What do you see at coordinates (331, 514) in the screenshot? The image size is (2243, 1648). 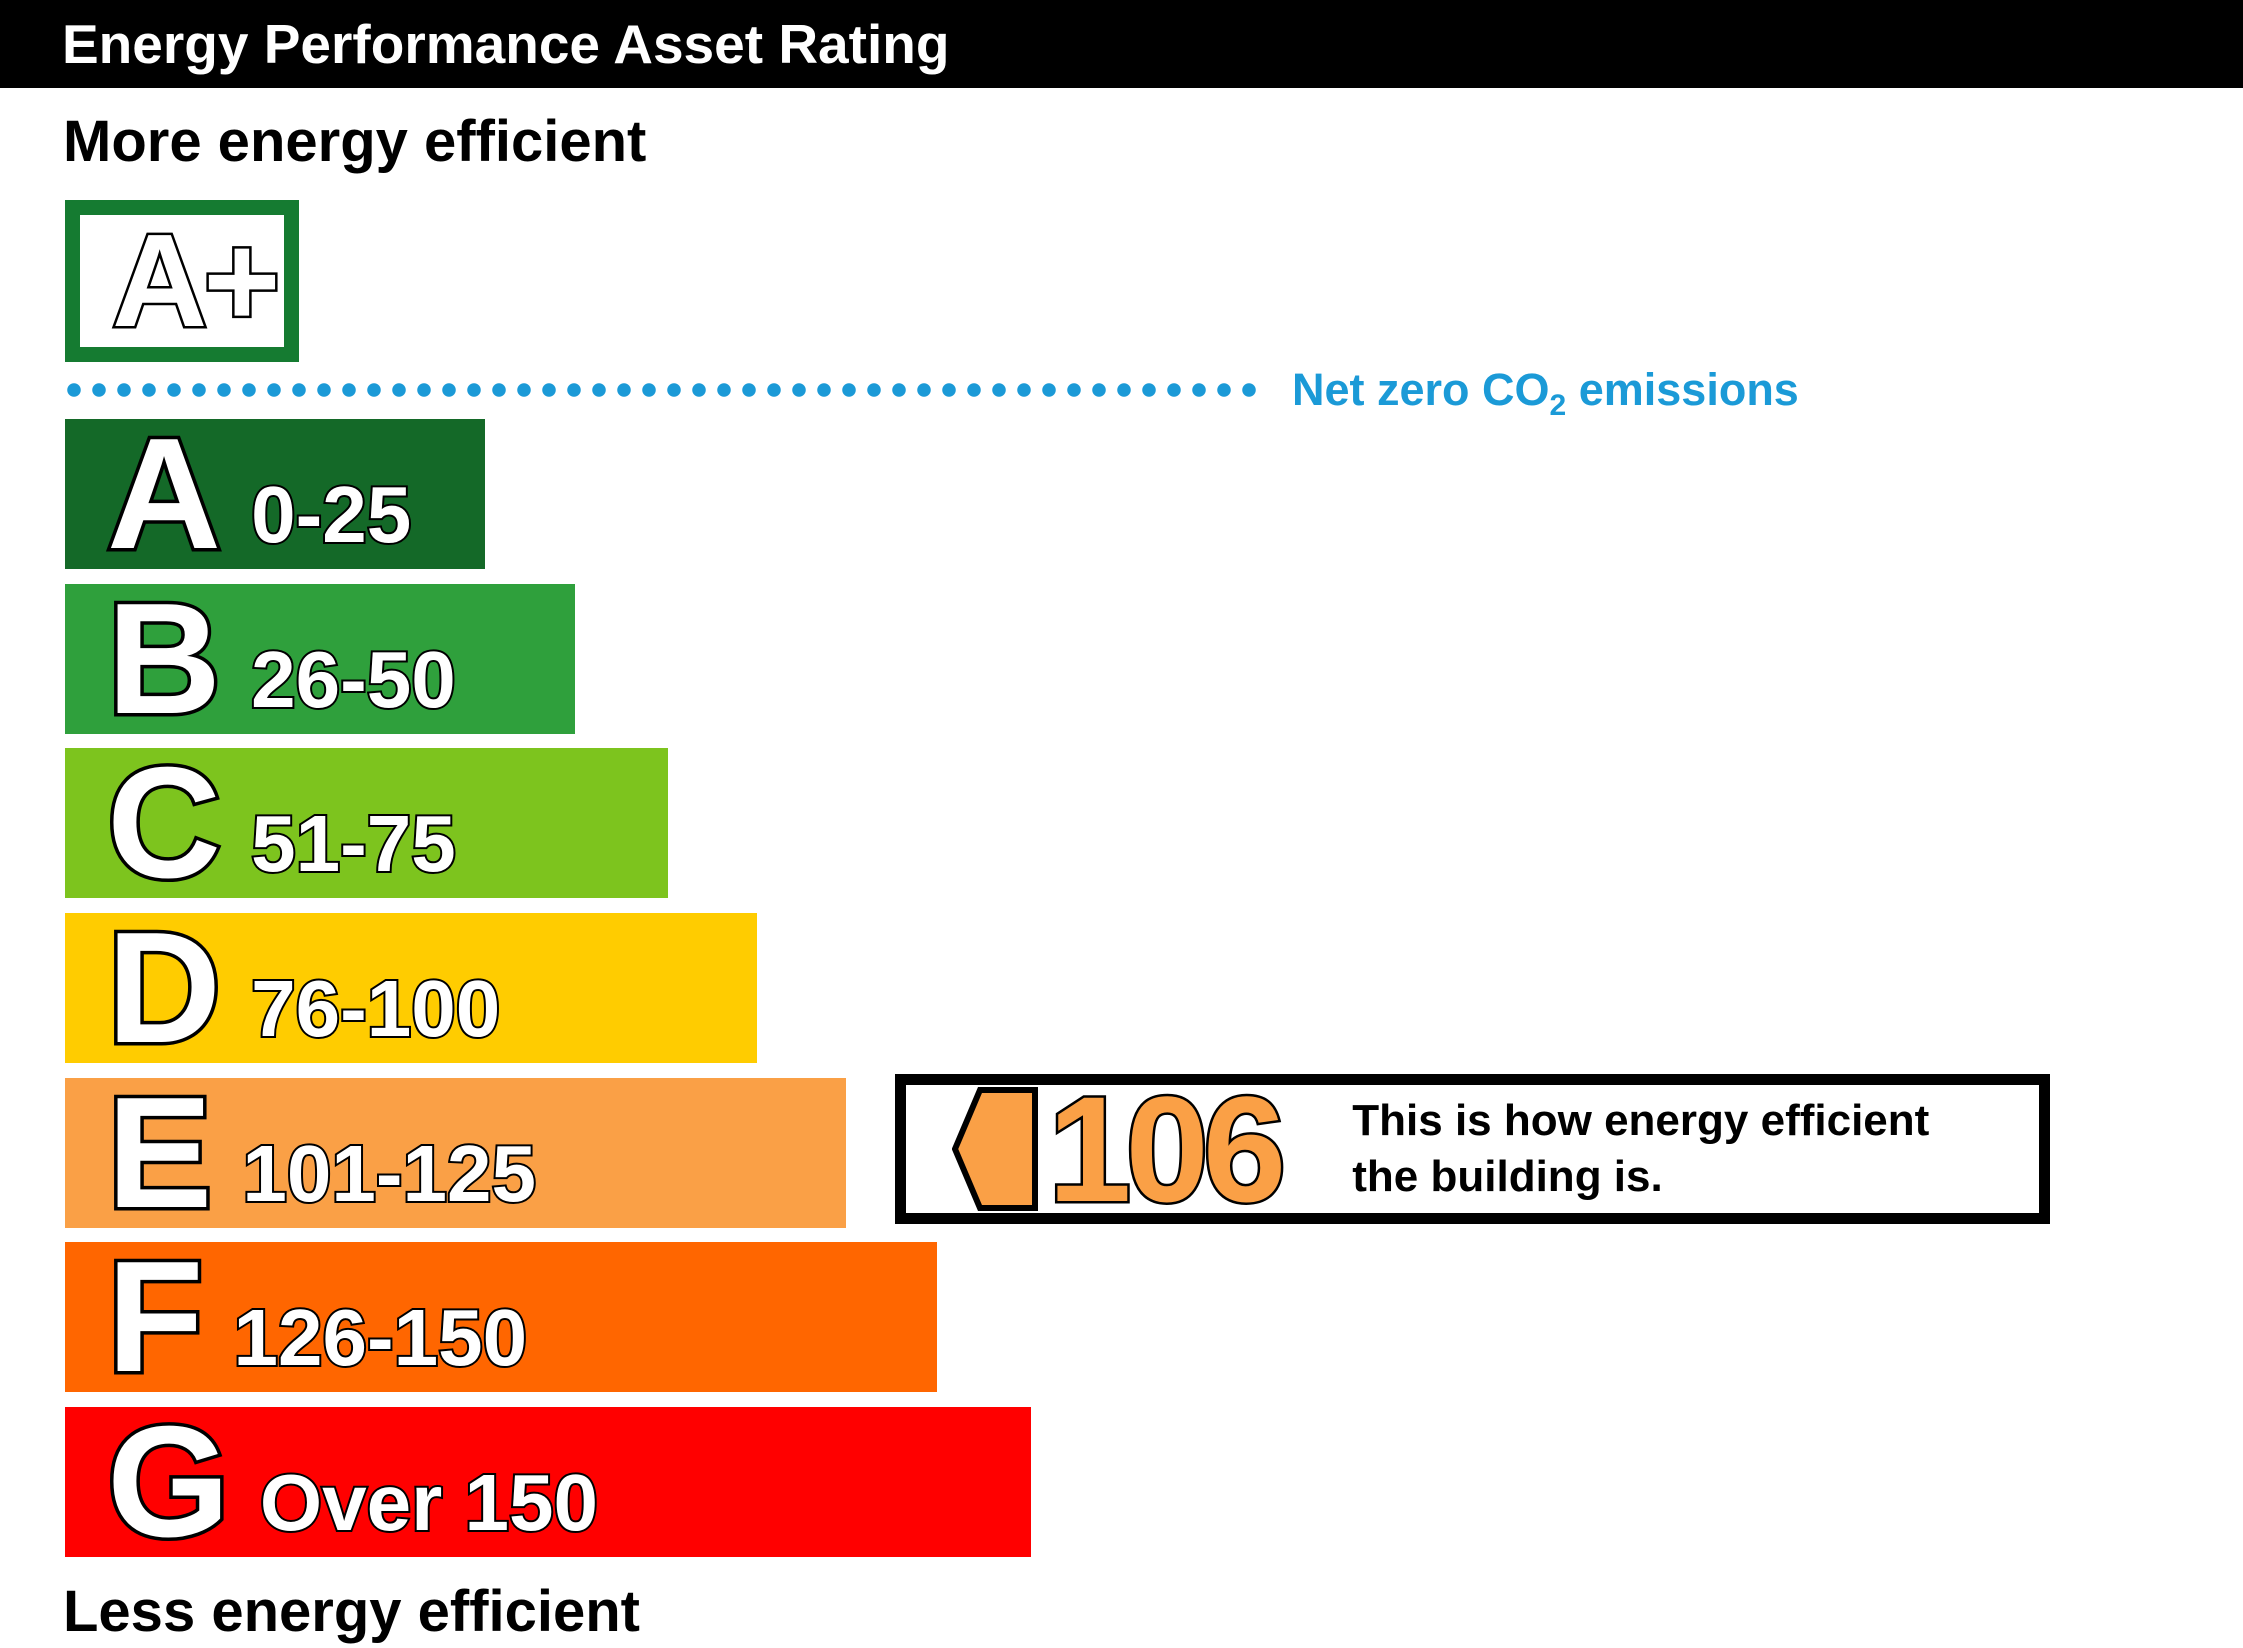 I see `band-range: 0-25` at bounding box center [331, 514].